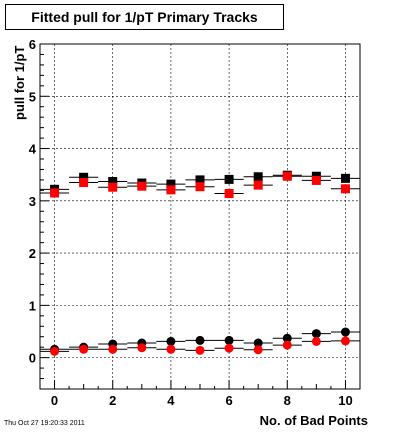 The width and height of the screenshot is (400, 433). I want to click on x-tick-label: 8, so click(287, 400).